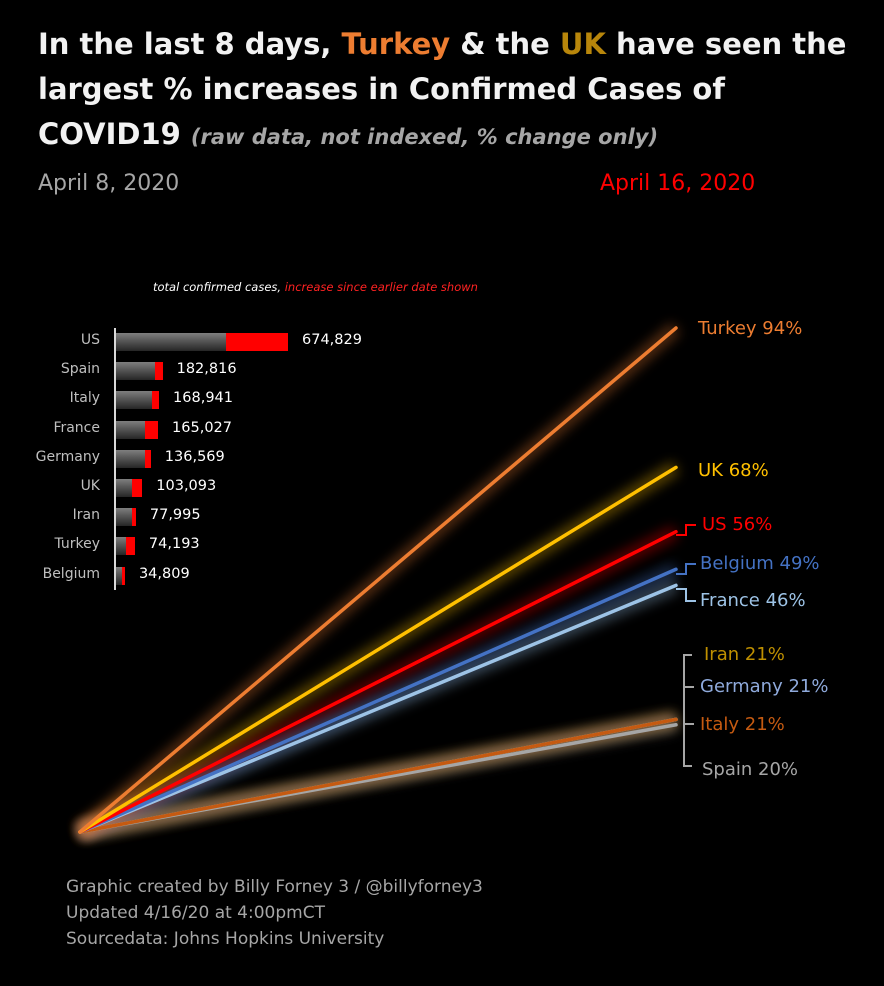 The width and height of the screenshot is (884, 986). I want to click on bracket-group-low, so click(687, 710).